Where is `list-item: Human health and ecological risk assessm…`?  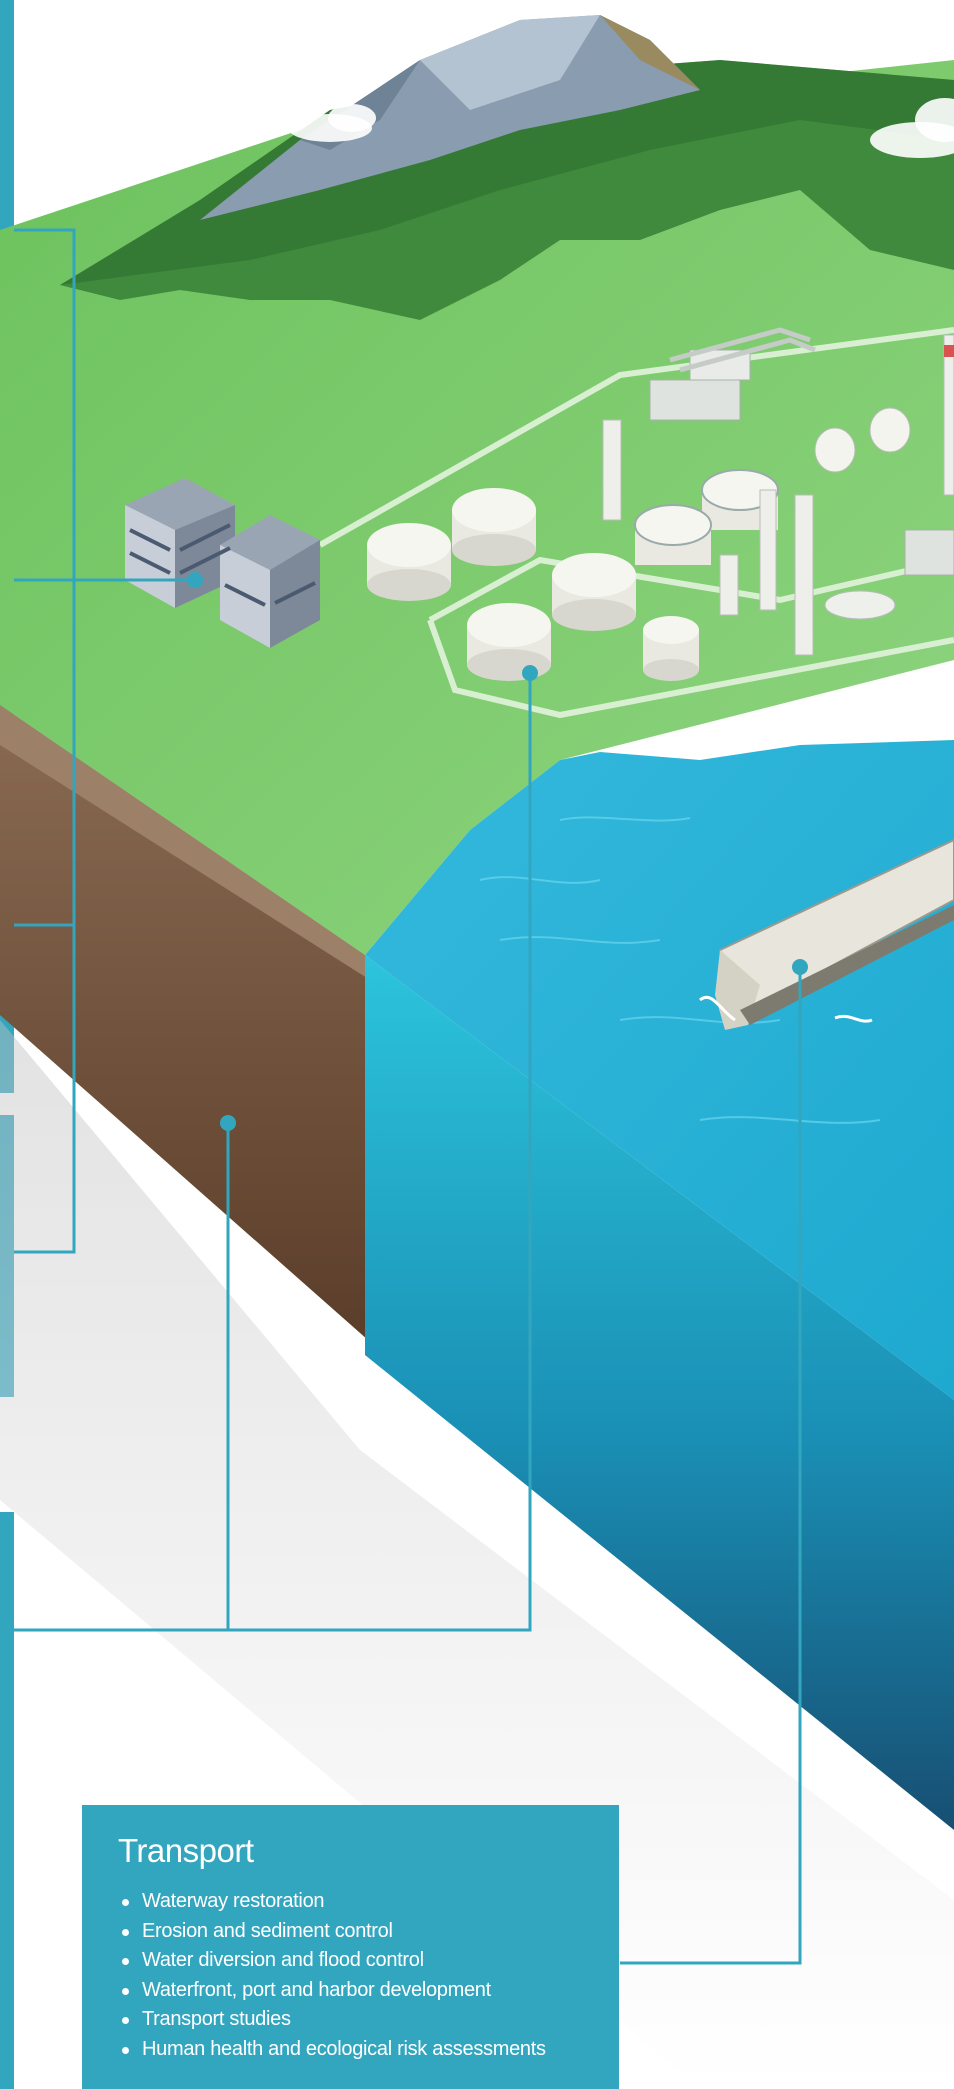
list-item: Human health and ecological risk assessm… is located at coordinates (353, 2050).